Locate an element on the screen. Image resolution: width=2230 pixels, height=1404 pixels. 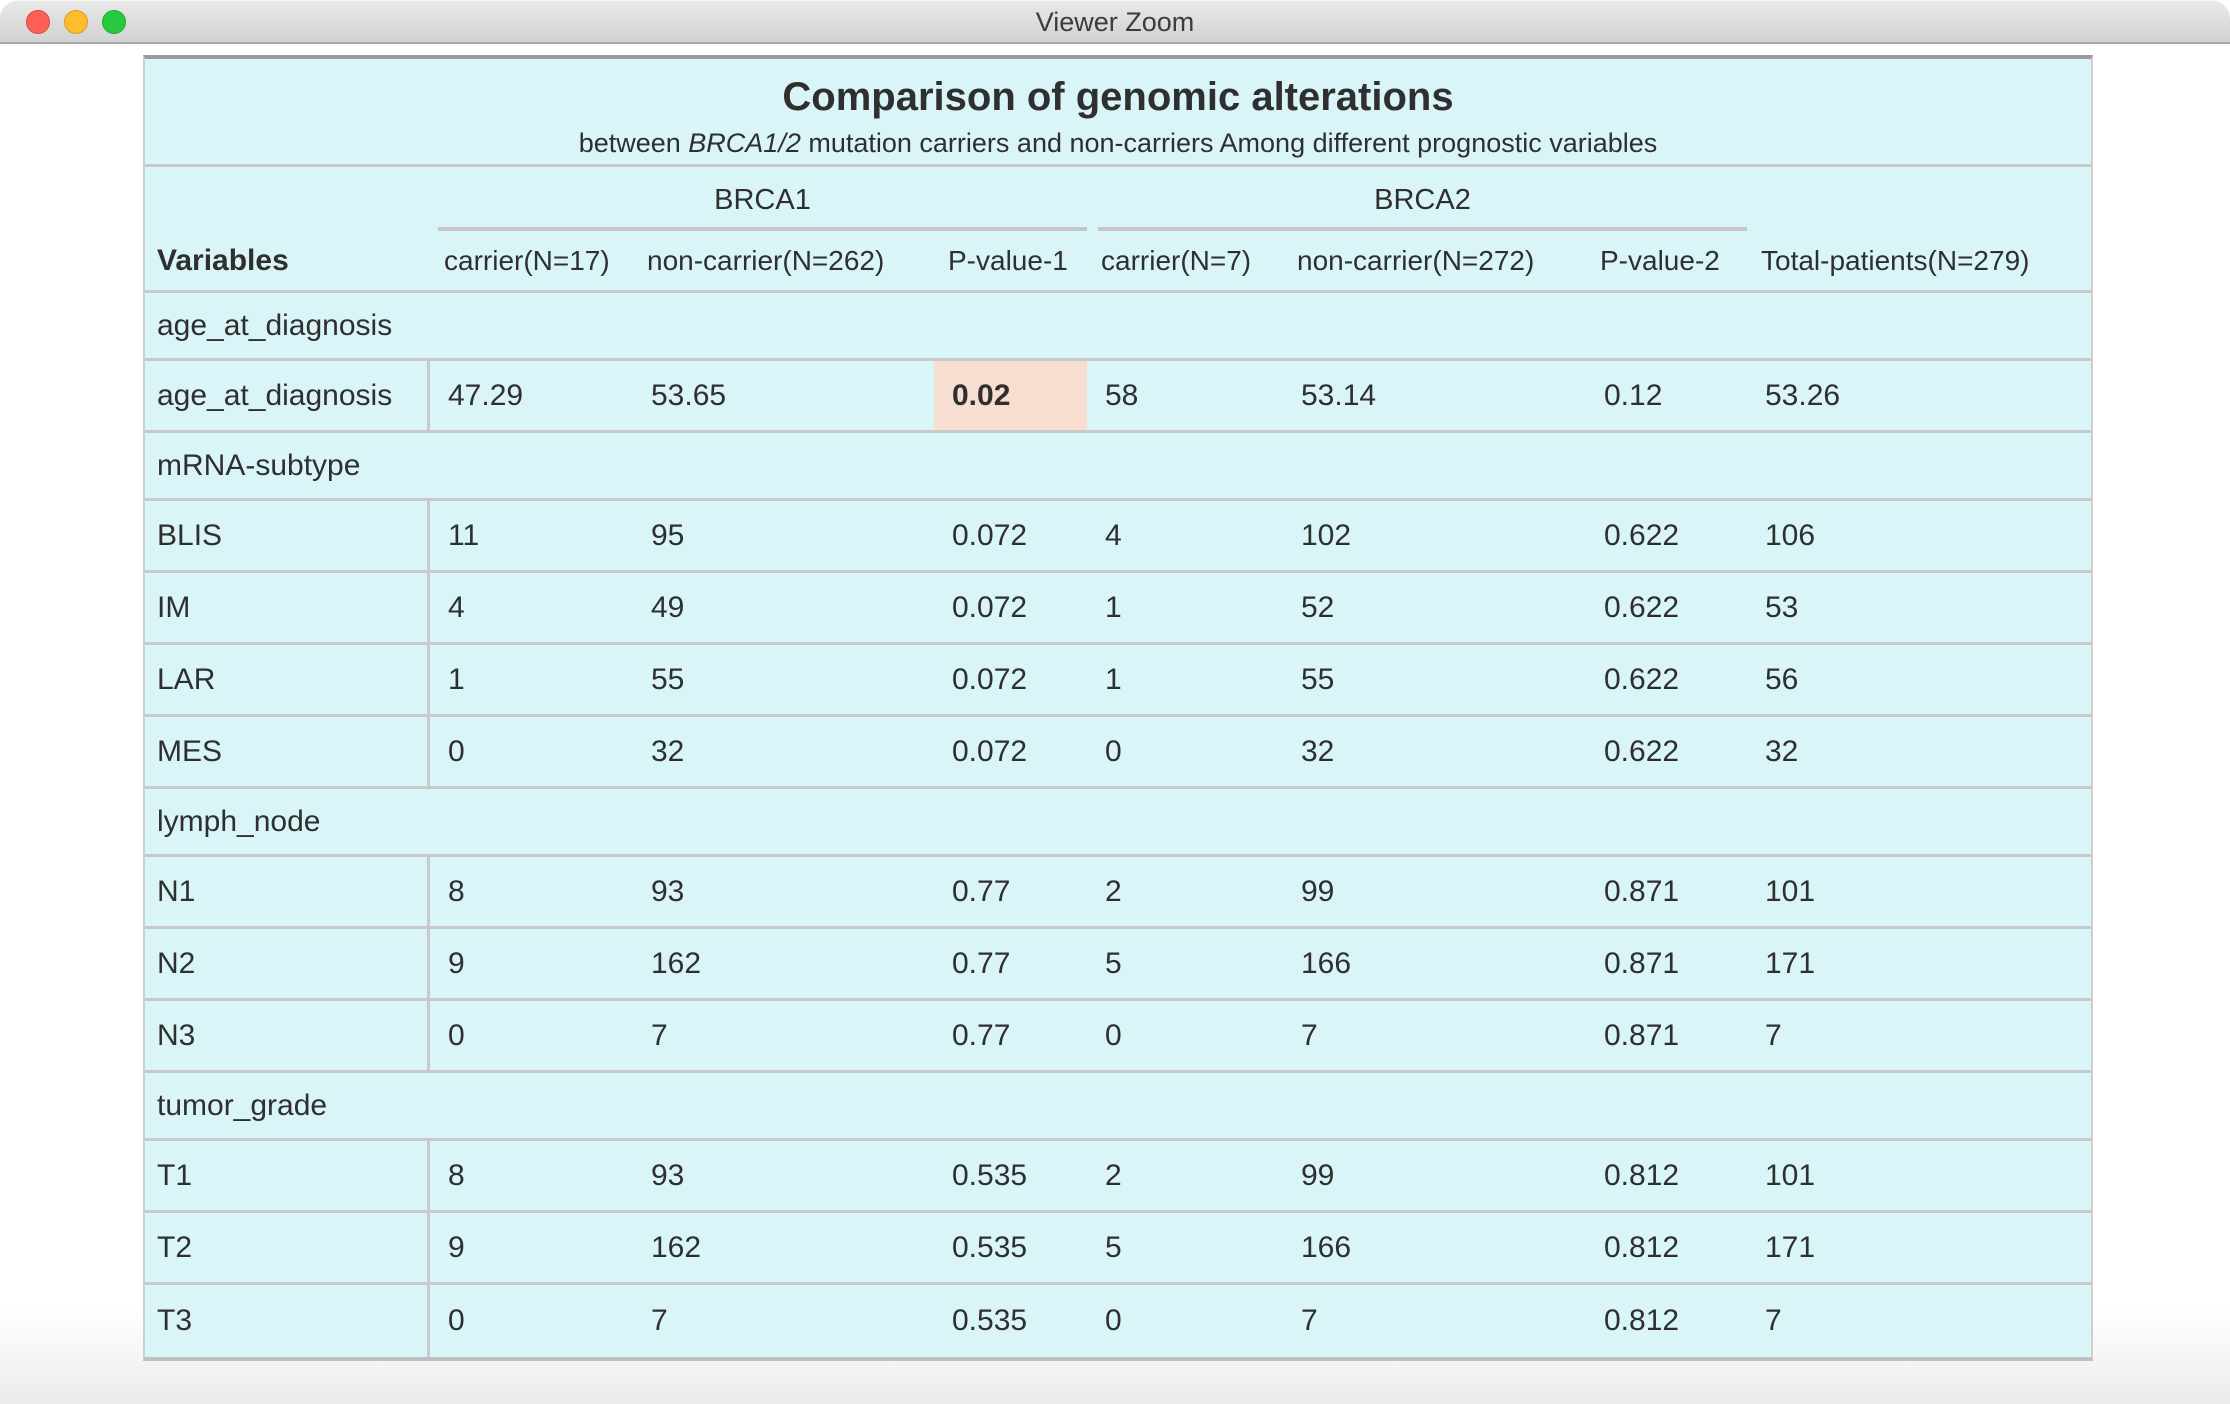
table-row: BLIS 11 95 0.072 4 102 0.622 106 is located at coordinates (1118, 537).